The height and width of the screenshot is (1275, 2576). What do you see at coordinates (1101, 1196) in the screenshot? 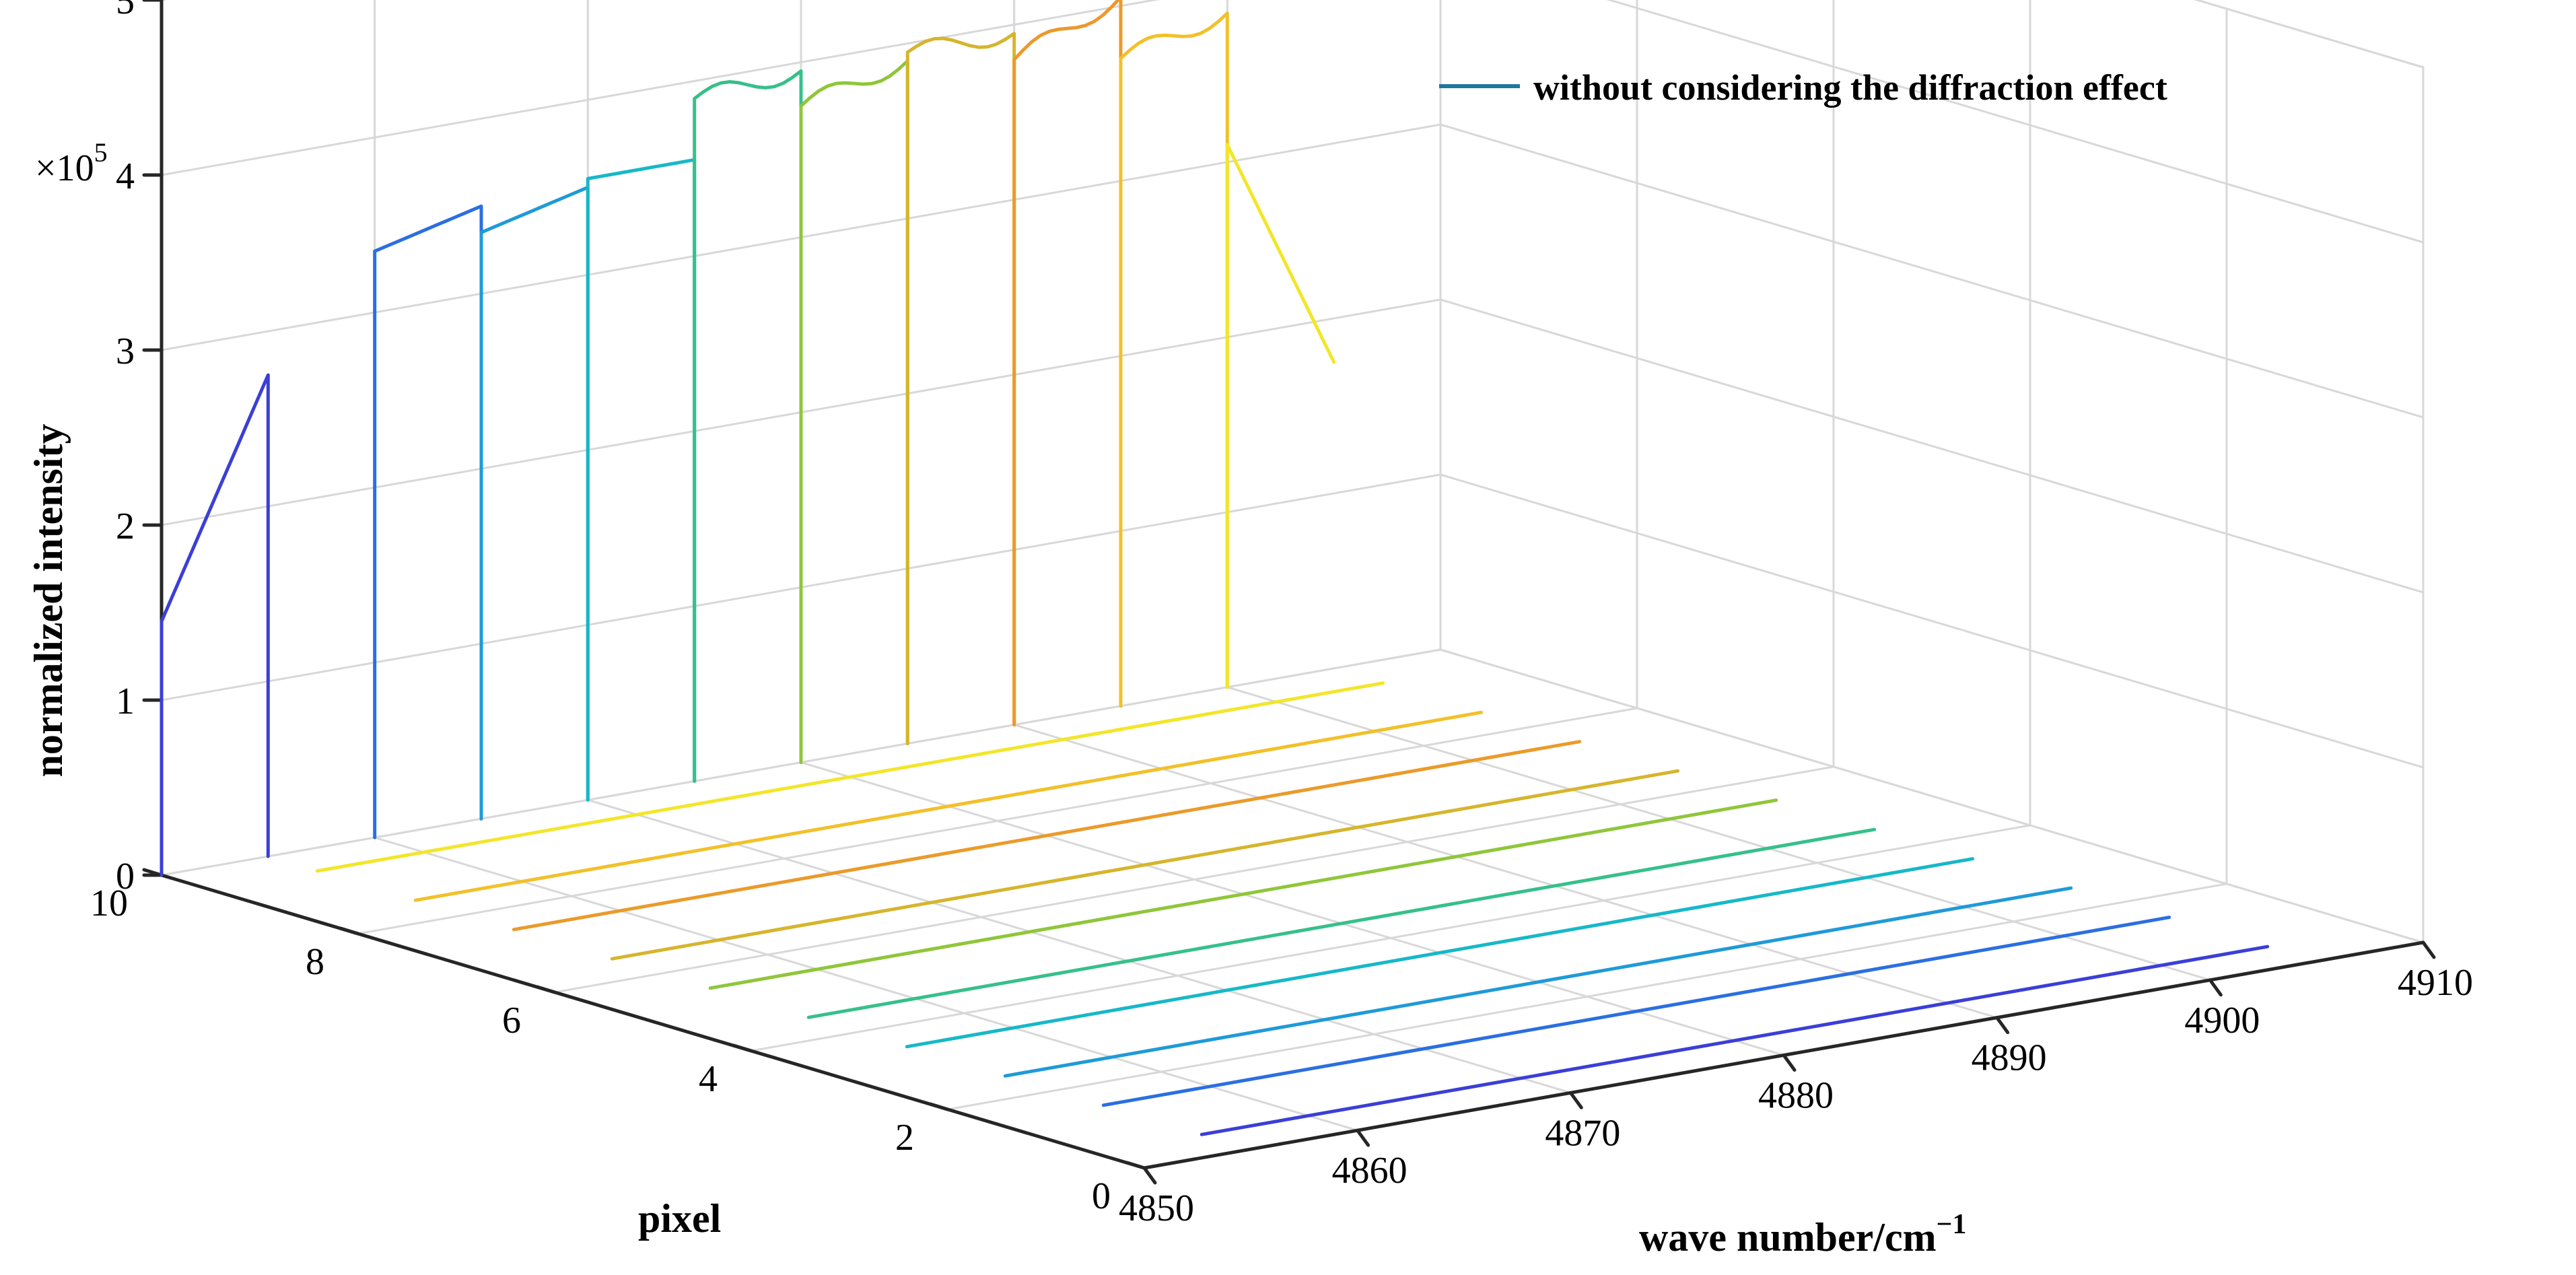
I see `y-tick-label: 0` at bounding box center [1101, 1196].